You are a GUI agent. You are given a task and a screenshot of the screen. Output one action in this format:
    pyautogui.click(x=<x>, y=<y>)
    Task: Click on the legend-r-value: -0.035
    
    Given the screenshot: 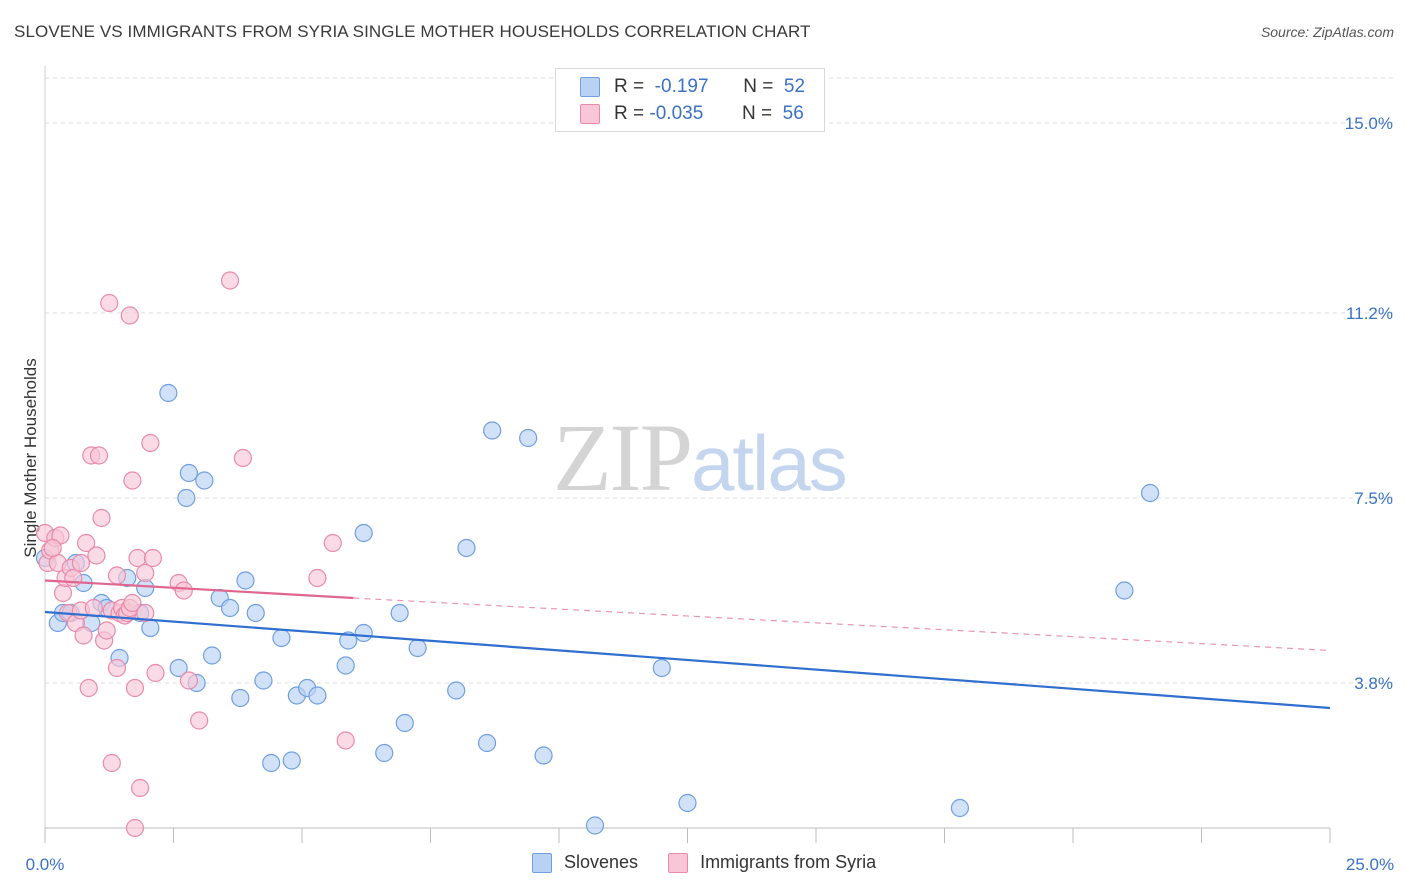 What is the action you would take?
    pyautogui.click(x=676, y=113)
    